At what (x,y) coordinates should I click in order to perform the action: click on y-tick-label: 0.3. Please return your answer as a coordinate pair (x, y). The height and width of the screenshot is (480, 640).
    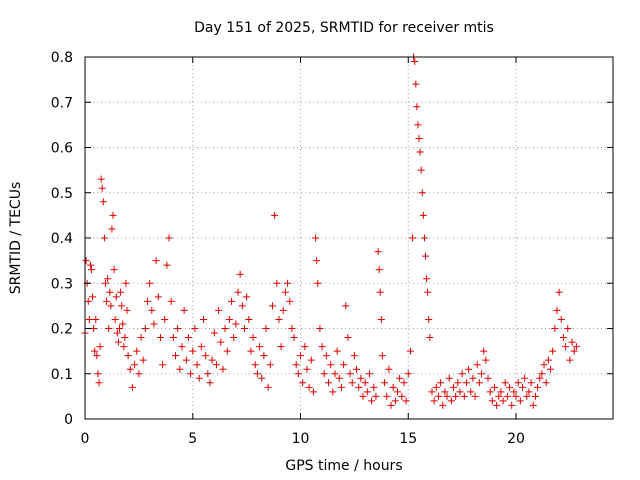
    Looking at the image, I should click on (62, 284).